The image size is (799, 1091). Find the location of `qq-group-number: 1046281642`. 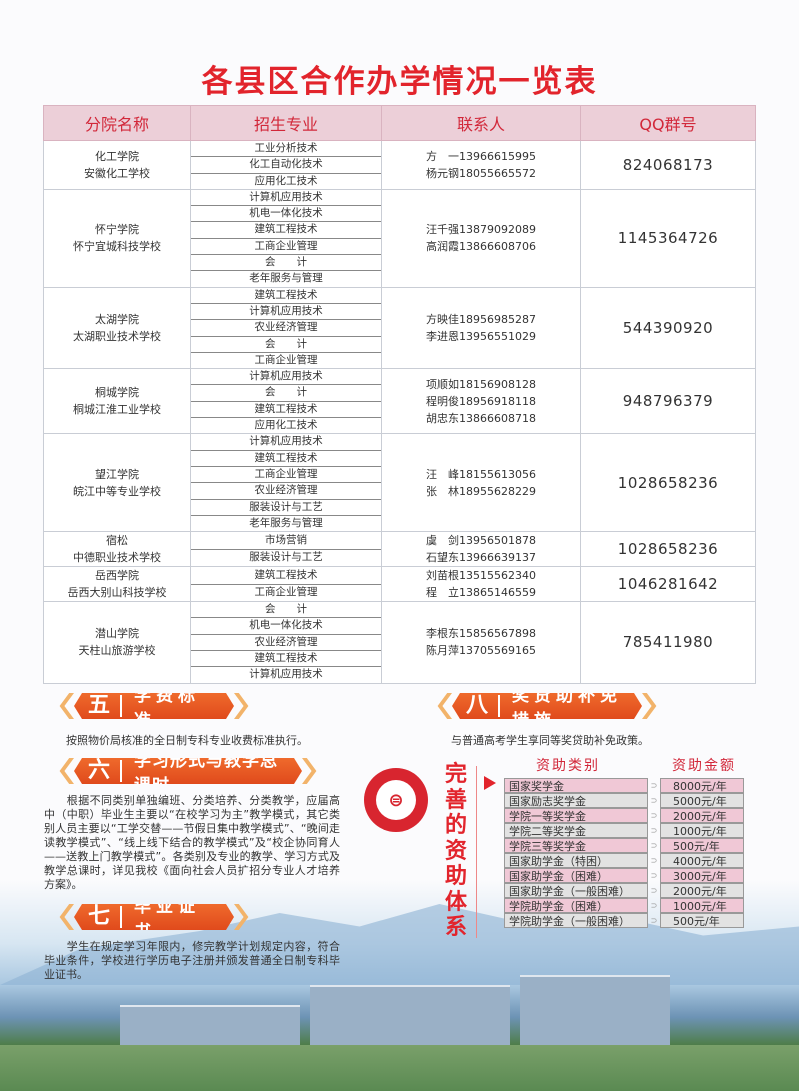

qq-group-number: 1046281642 is located at coordinates (668, 584).